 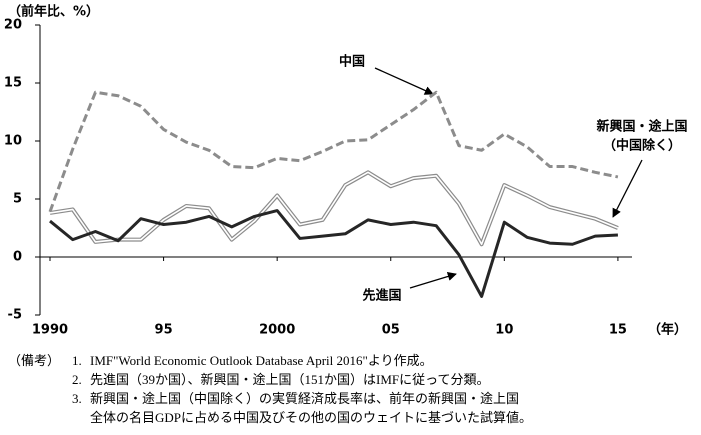 I want to click on y-tick-label: 0, so click(x=17, y=257).